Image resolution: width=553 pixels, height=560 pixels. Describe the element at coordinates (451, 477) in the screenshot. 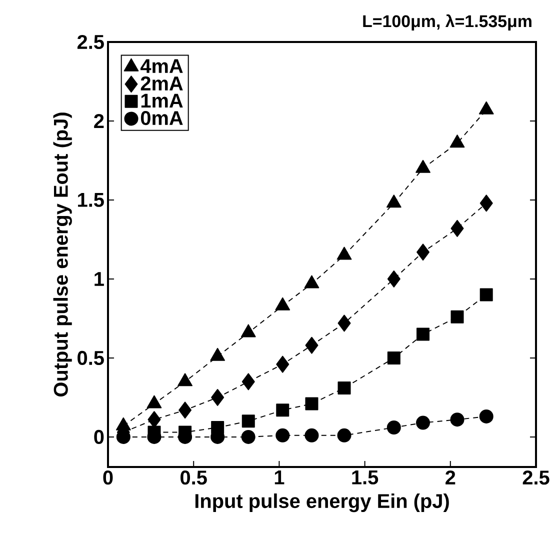

I see `x-tick-label: 2` at that location.